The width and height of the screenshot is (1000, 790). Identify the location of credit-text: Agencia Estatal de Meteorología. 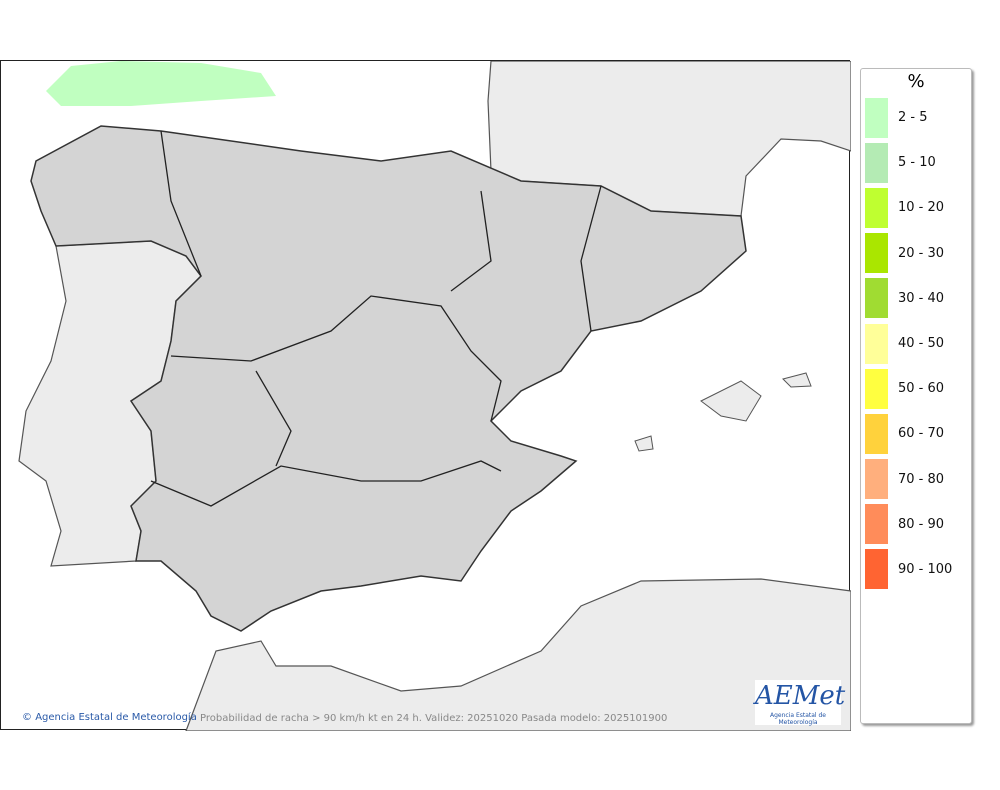
(116, 717).